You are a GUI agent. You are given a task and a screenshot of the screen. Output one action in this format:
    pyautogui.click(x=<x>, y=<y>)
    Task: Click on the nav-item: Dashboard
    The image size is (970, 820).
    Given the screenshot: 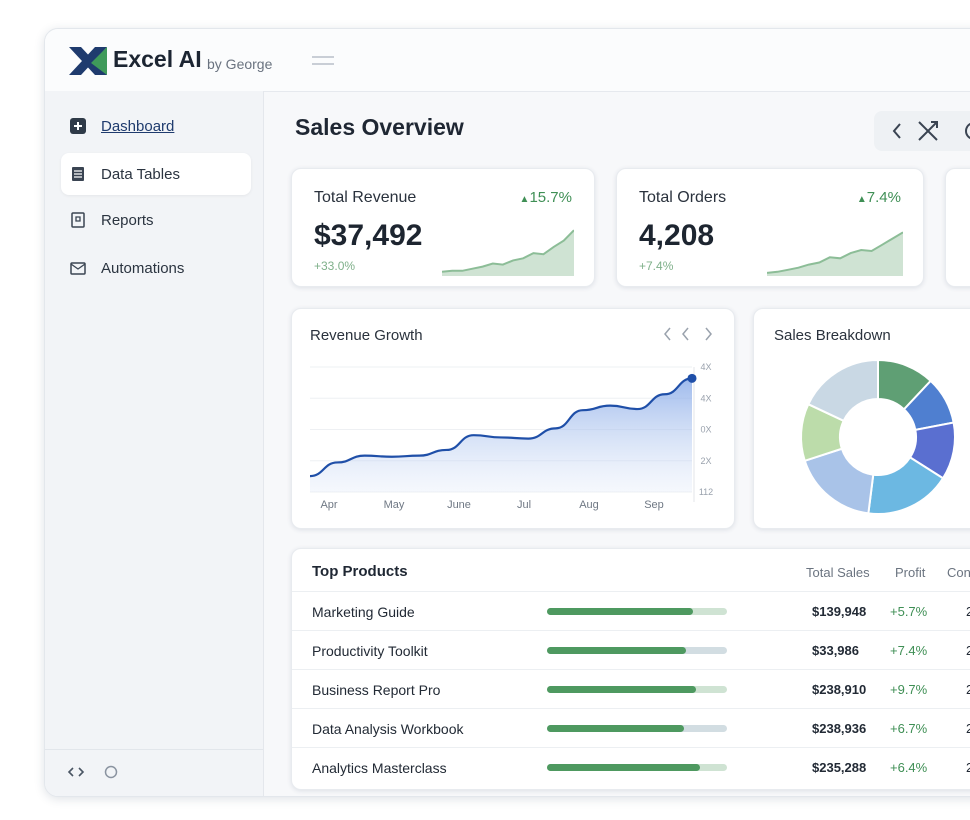 What is the action you would take?
    pyautogui.click(x=156, y=126)
    